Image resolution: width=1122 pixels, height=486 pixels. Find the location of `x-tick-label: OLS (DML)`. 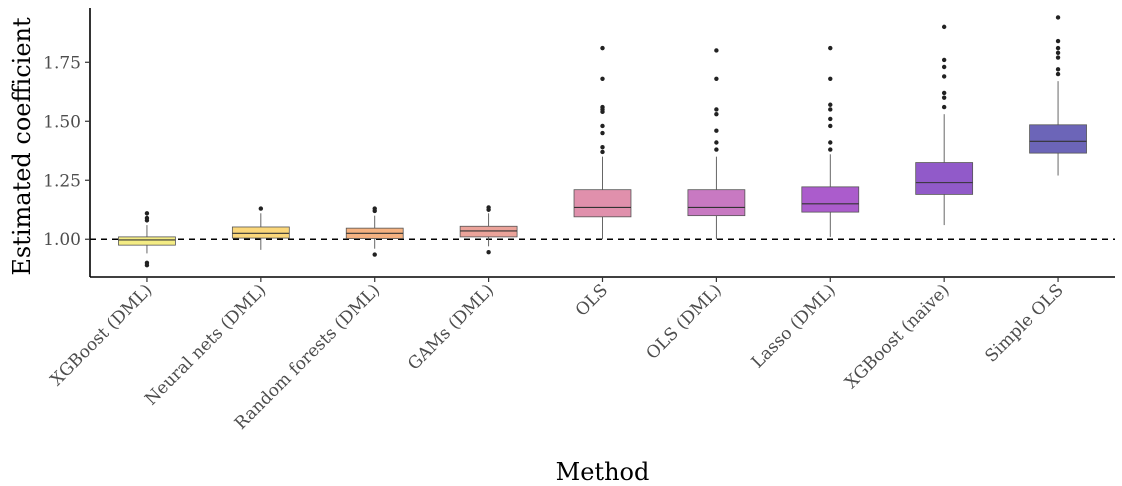

x-tick-label: OLS (DML) is located at coordinates (684, 321).